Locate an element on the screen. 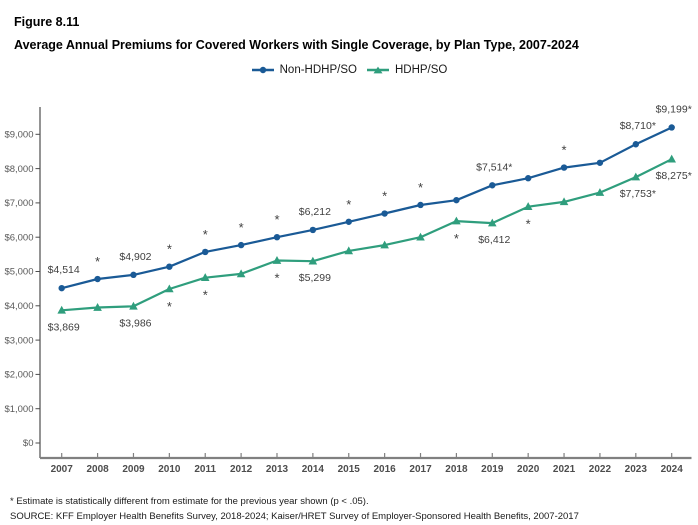  x-tick-label: 2017 is located at coordinates (420, 469).